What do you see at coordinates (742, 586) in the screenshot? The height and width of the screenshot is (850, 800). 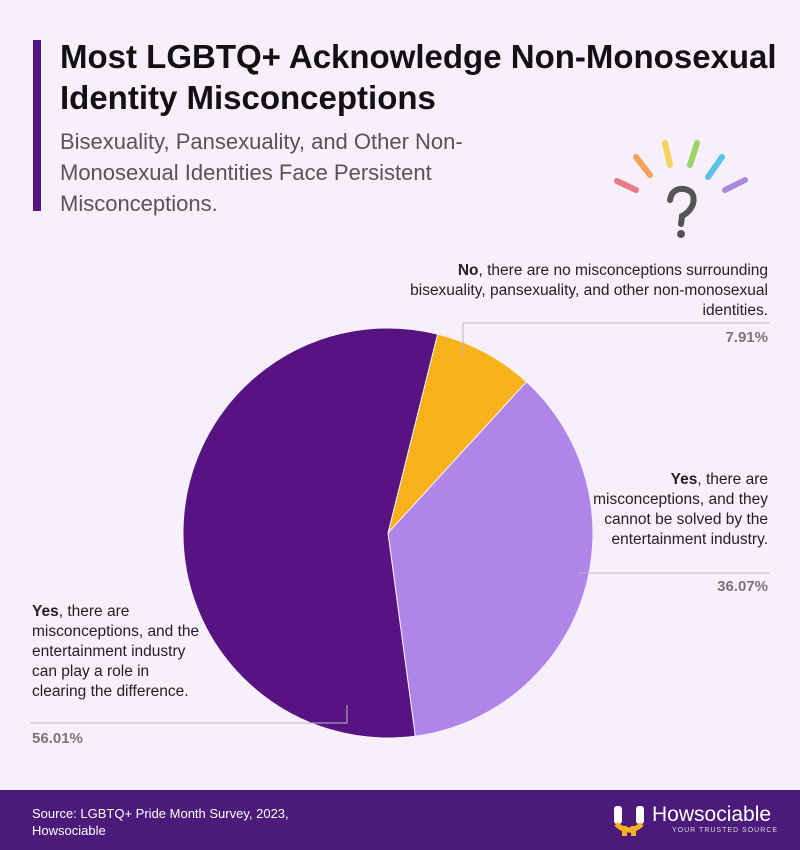 I see `value-label: 36.07%` at bounding box center [742, 586].